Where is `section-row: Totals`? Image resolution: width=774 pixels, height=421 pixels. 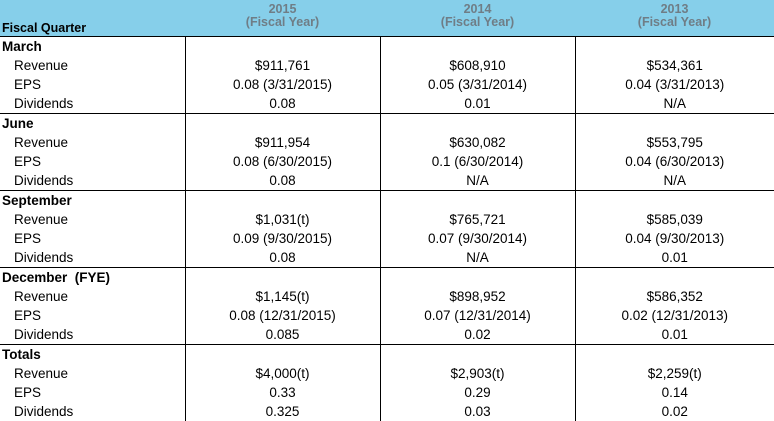 section-row: Totals is located at coordinates (387, 355).